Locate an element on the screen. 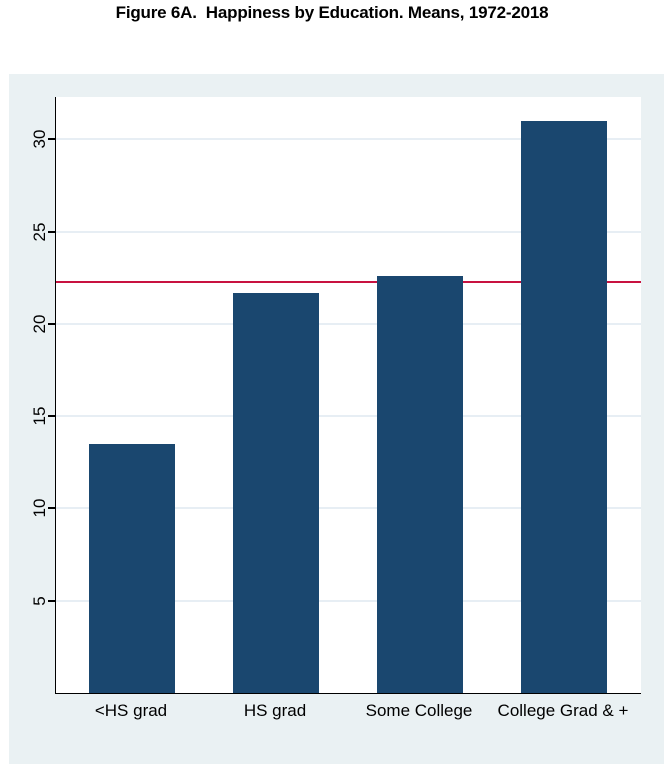  y-tick-label: 5 is located at coordinates (39, 601).